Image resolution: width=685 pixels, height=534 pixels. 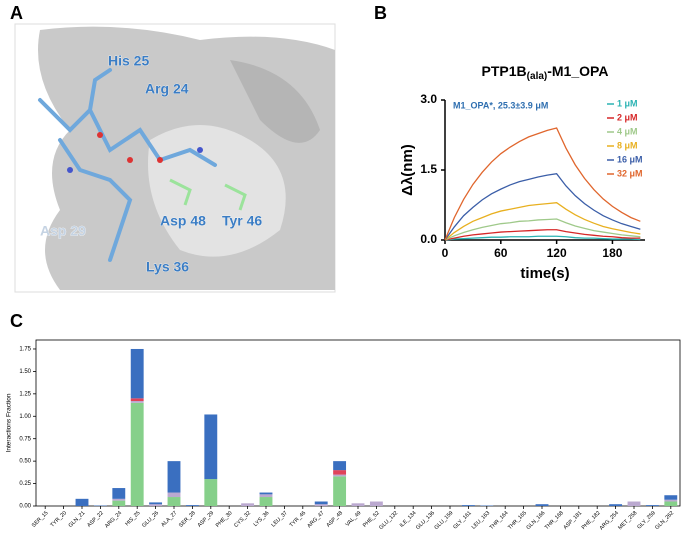 I want to click on y-tick-label: 1.50, so click(x=25, y=372).